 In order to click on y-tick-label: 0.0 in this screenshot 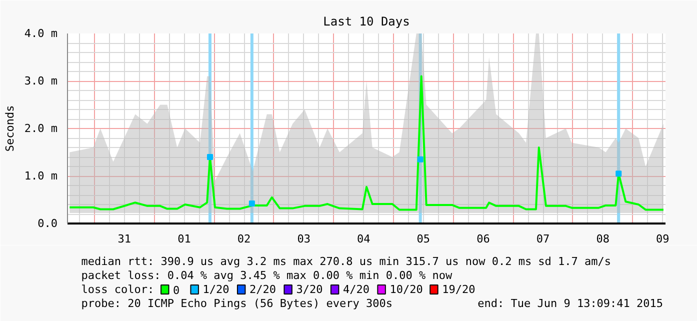, I will do `click(48, 223)`.